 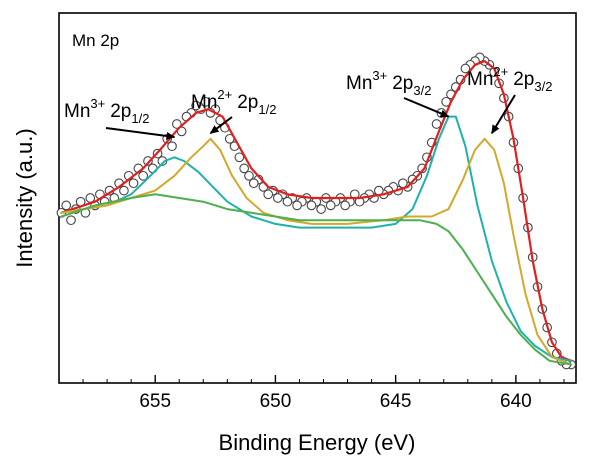 I want to click on annotation-mn2-2p12: Mn2+ 2p1/2, so click(x=233, y=111).